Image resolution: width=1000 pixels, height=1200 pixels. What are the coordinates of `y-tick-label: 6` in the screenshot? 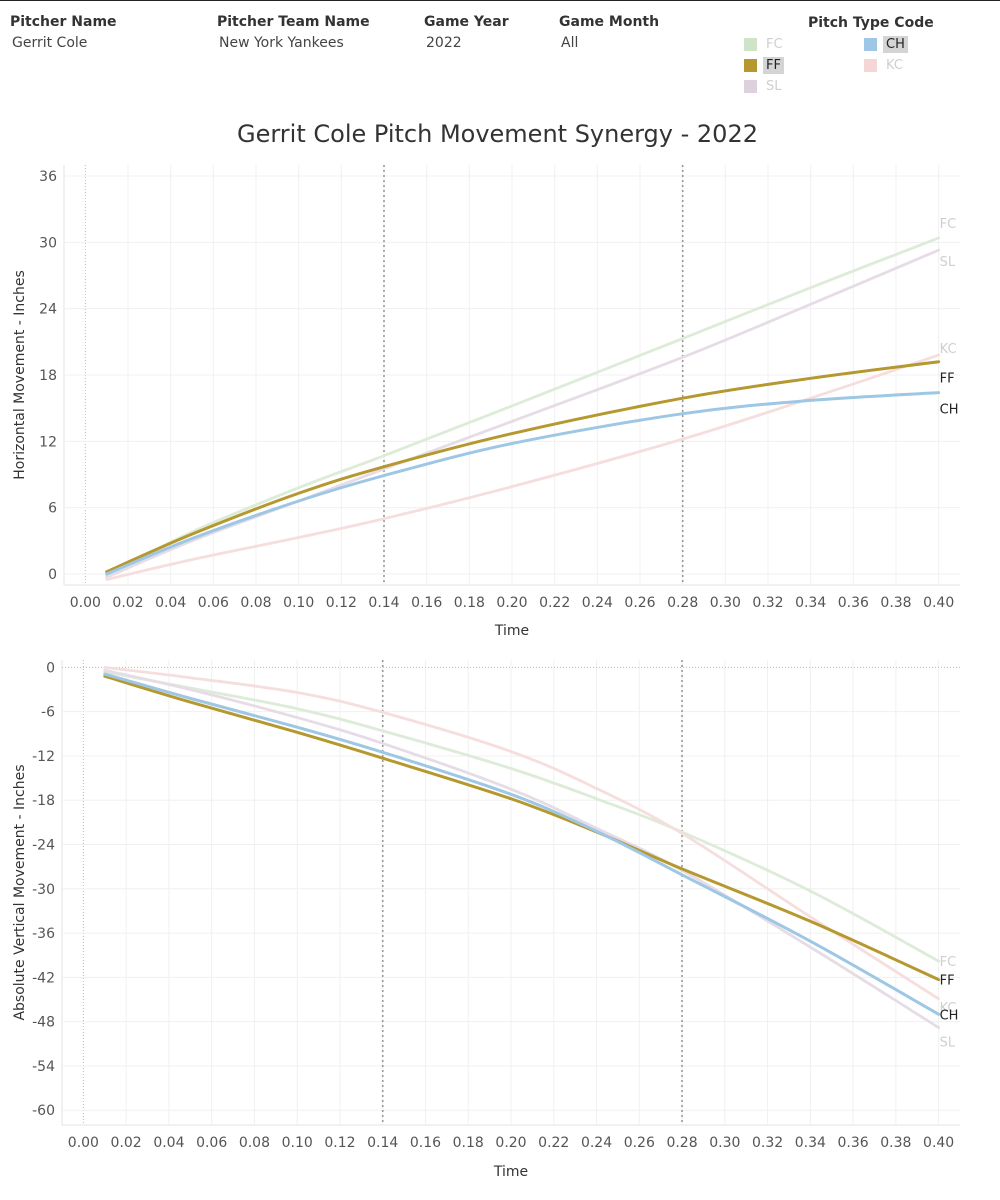 It's located at (52, 509).